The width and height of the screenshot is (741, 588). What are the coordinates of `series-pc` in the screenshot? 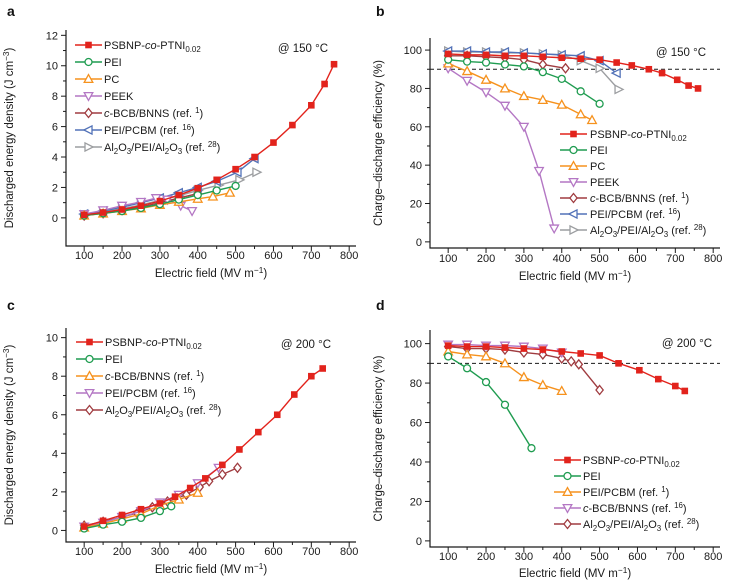 It's located at (520, 91).